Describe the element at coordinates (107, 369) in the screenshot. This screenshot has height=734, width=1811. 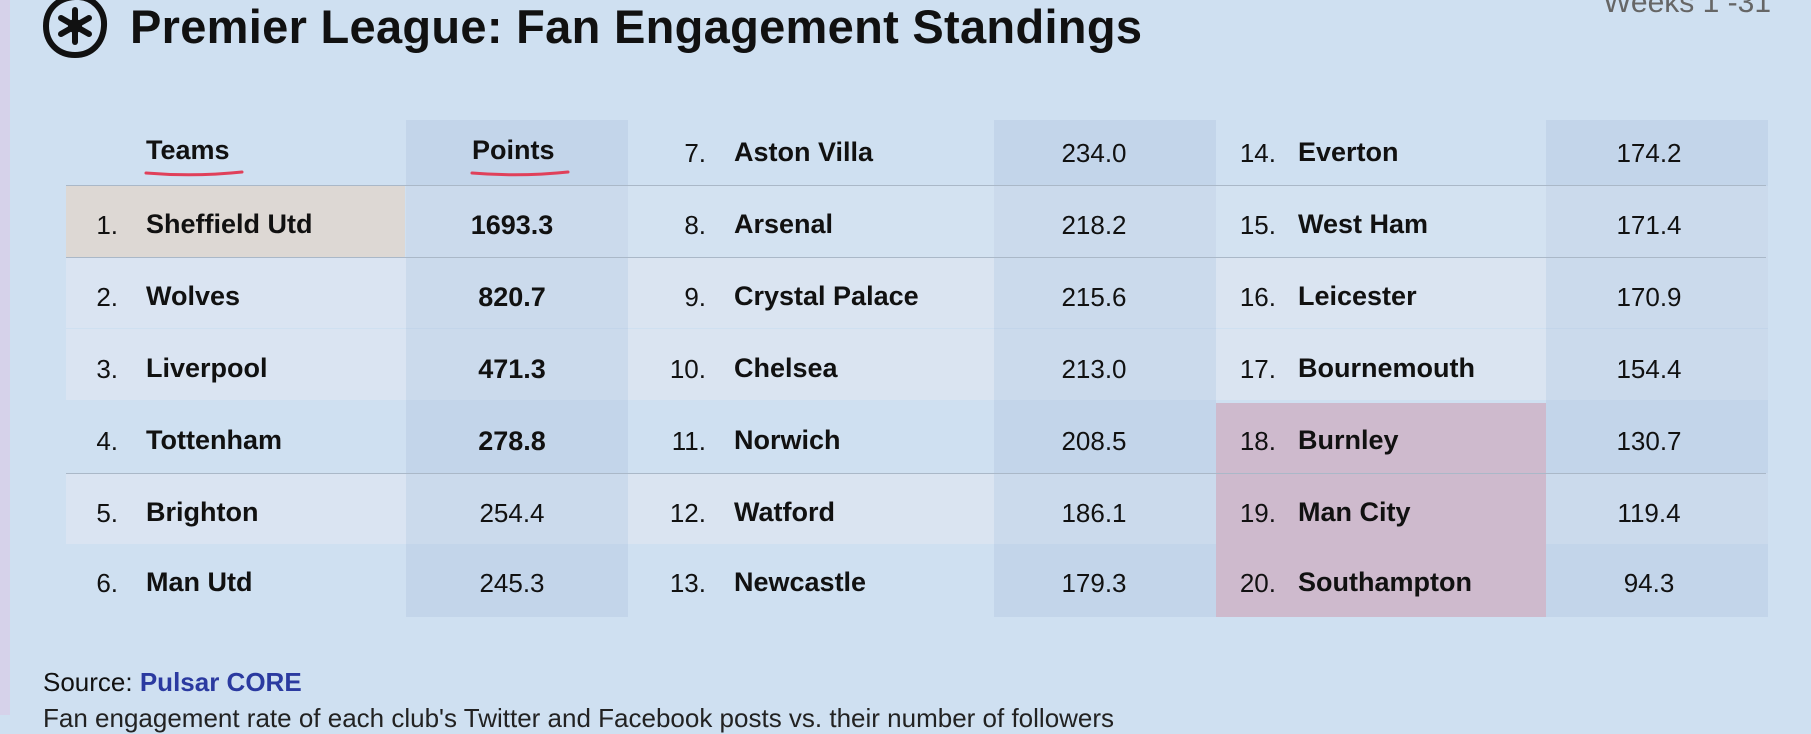
I see `table-rank: 3.` at that location.